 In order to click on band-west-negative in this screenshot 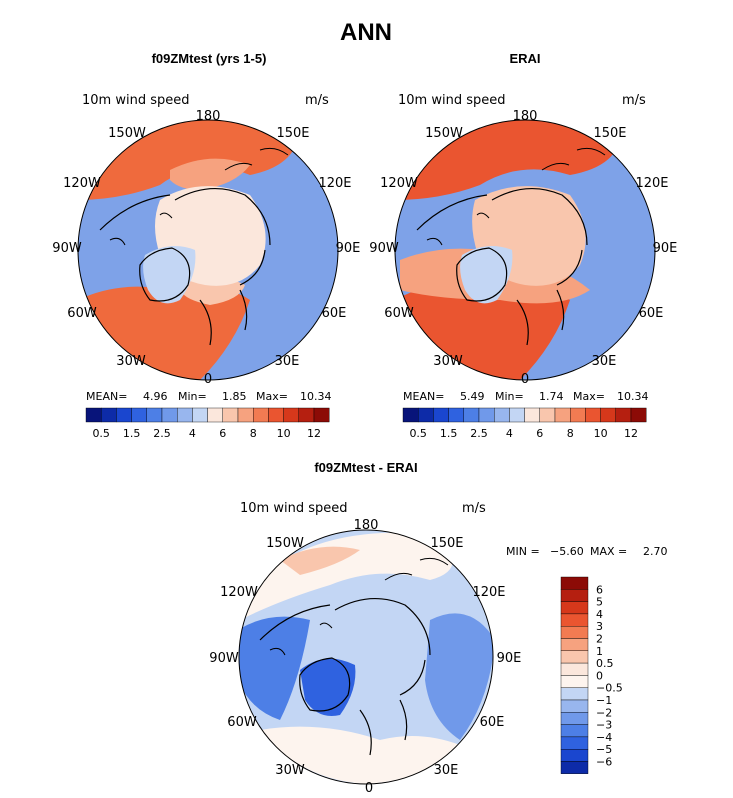, I will do `click(274, 668)`.